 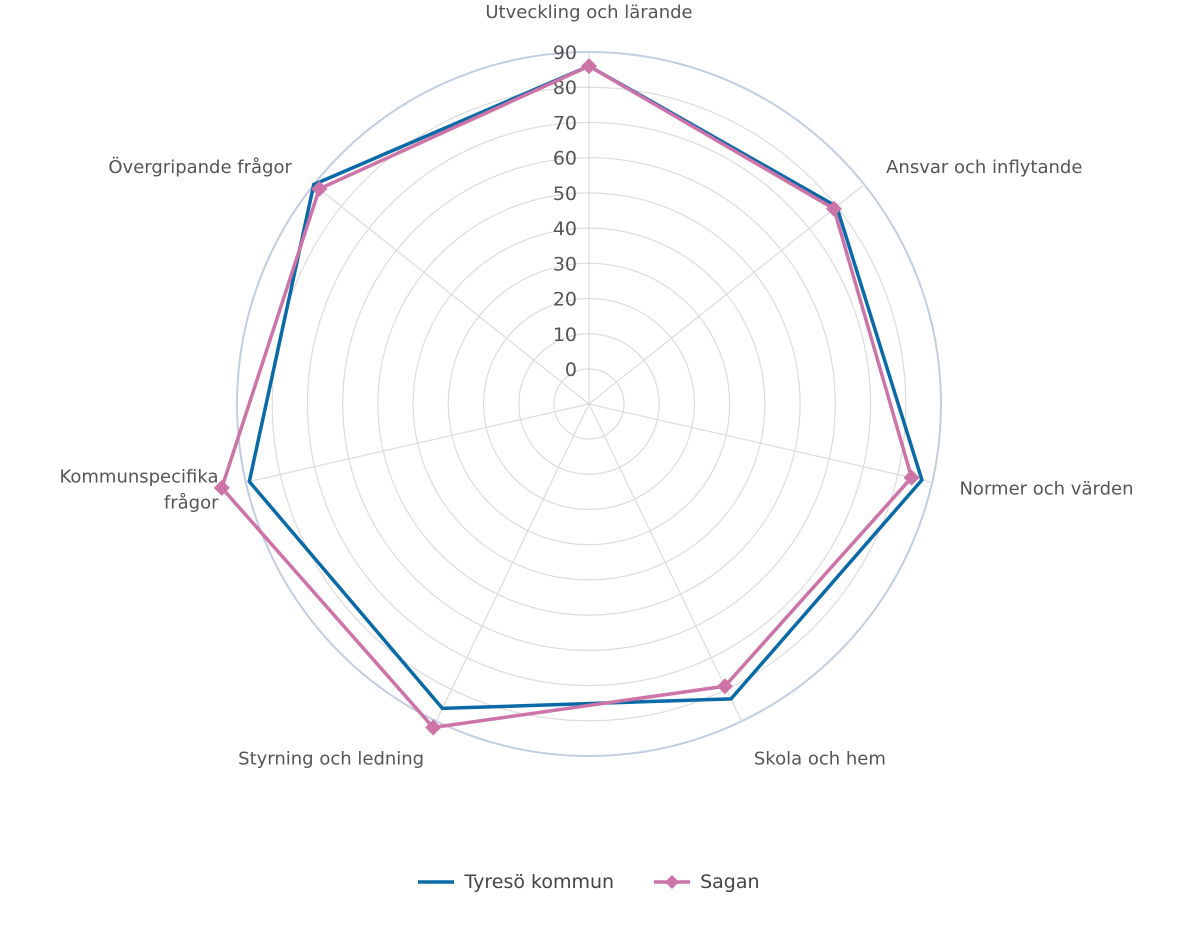 I want to click on legend-label-tyreso: Tyresö kommun, so click(x=539, y=882).